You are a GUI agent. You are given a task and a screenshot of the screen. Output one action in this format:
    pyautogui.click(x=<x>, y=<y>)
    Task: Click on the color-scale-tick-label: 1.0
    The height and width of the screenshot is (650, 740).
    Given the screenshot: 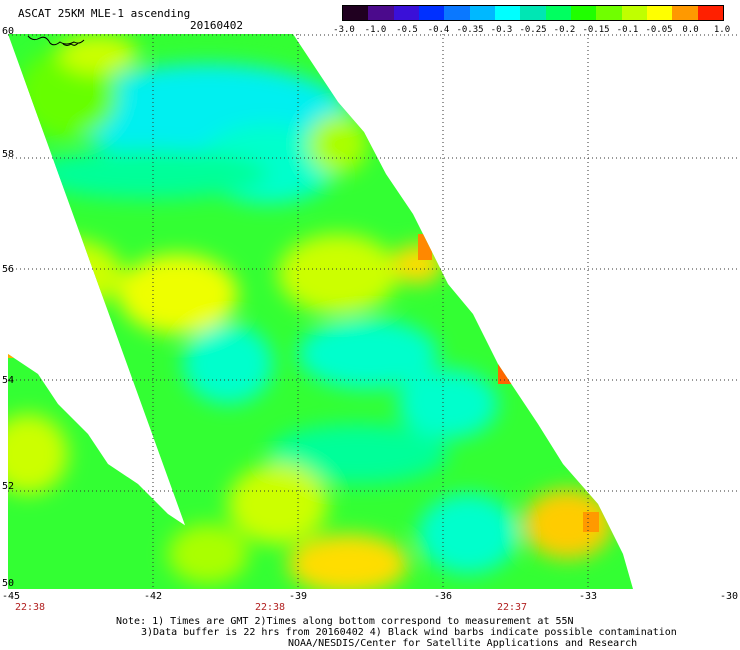 What is the action you would take?
    pyautogui.click(x=722, y=30)
    